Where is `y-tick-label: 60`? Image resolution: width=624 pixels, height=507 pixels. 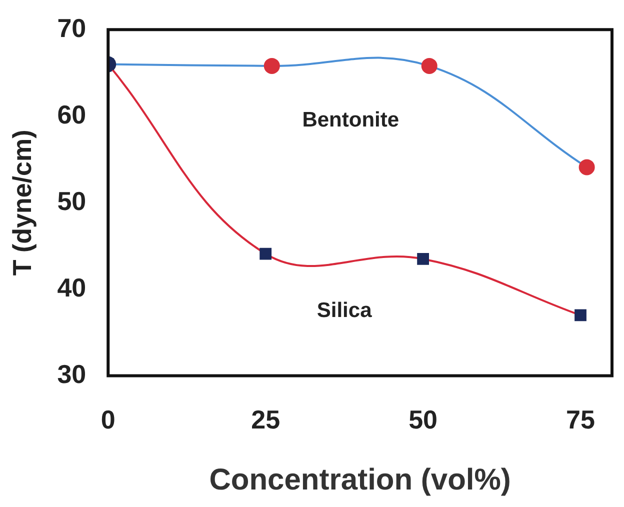
y-tick-label: 60 is located at coordinates (71, 114).